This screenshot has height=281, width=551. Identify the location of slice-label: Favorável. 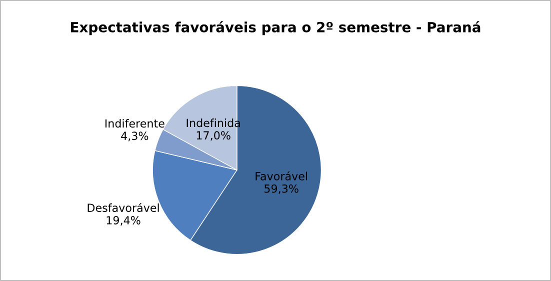
(282, 175).